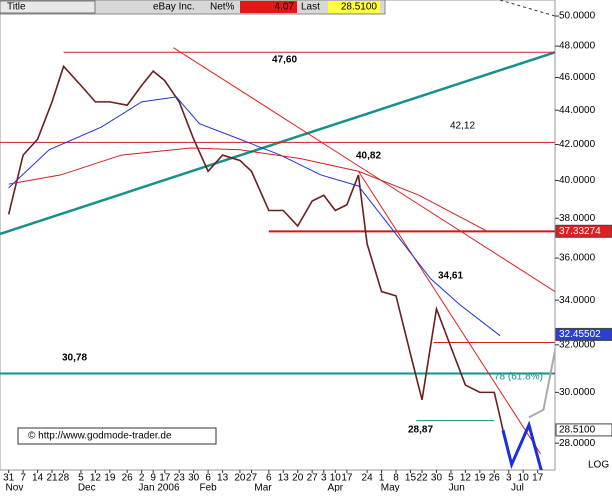  What do you see at coordinates (368, 478) in the screenshot?
I see `x-tick-label: 24` at bounding box center [368, 478].